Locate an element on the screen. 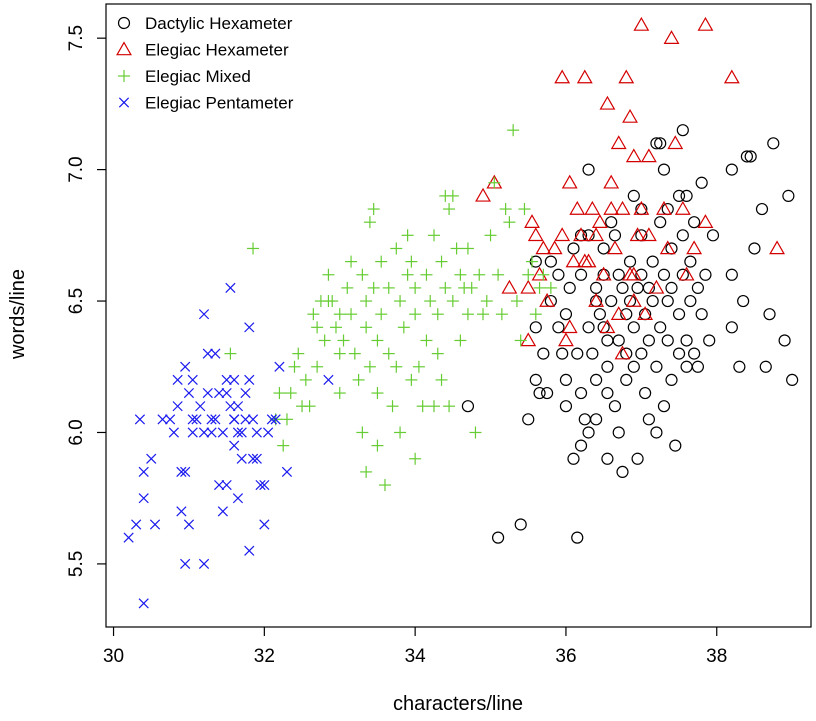  y-axis: 5.5 6.0 6.5 7.0 7.5 is located at coordinates (86, 301).